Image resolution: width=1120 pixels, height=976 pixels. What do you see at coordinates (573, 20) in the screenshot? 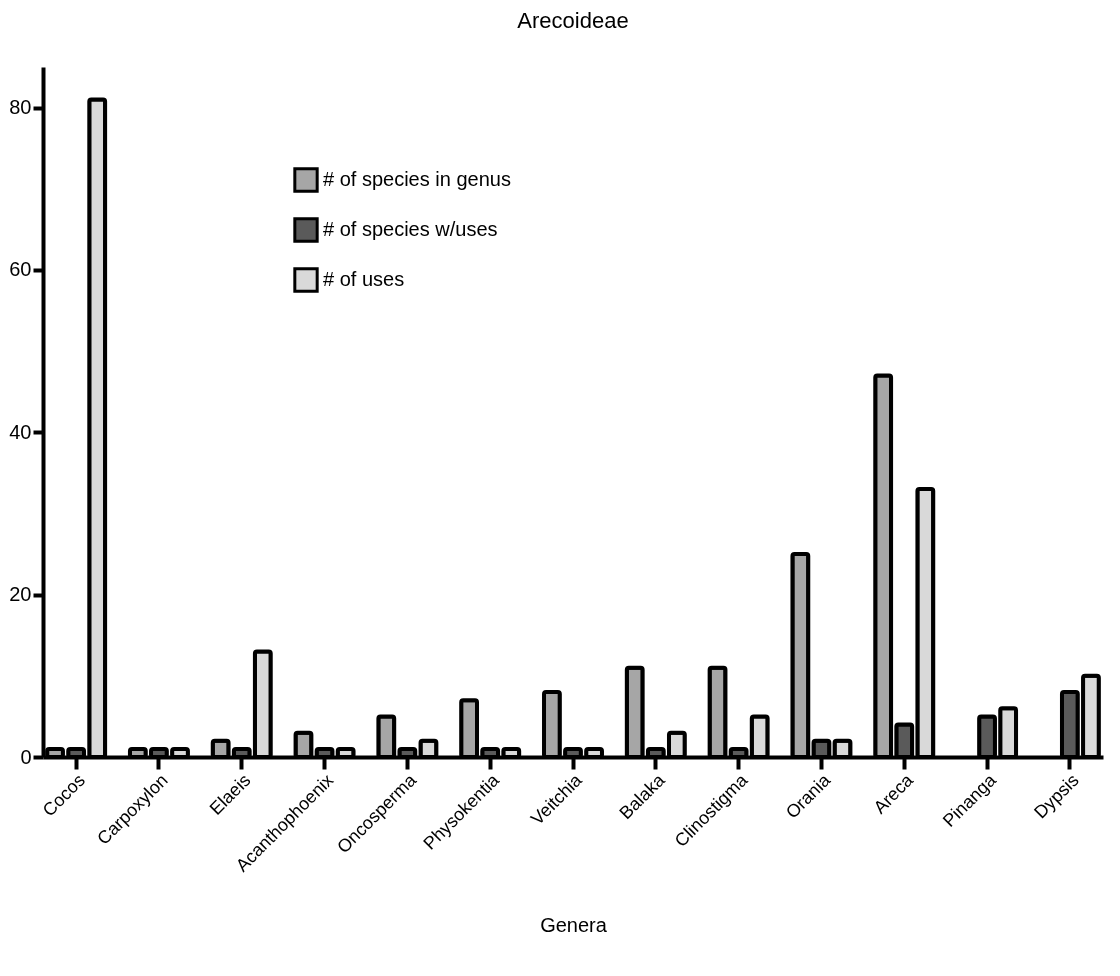
I see `chart-title: Arecoideae` at bounding box center [573, 20].